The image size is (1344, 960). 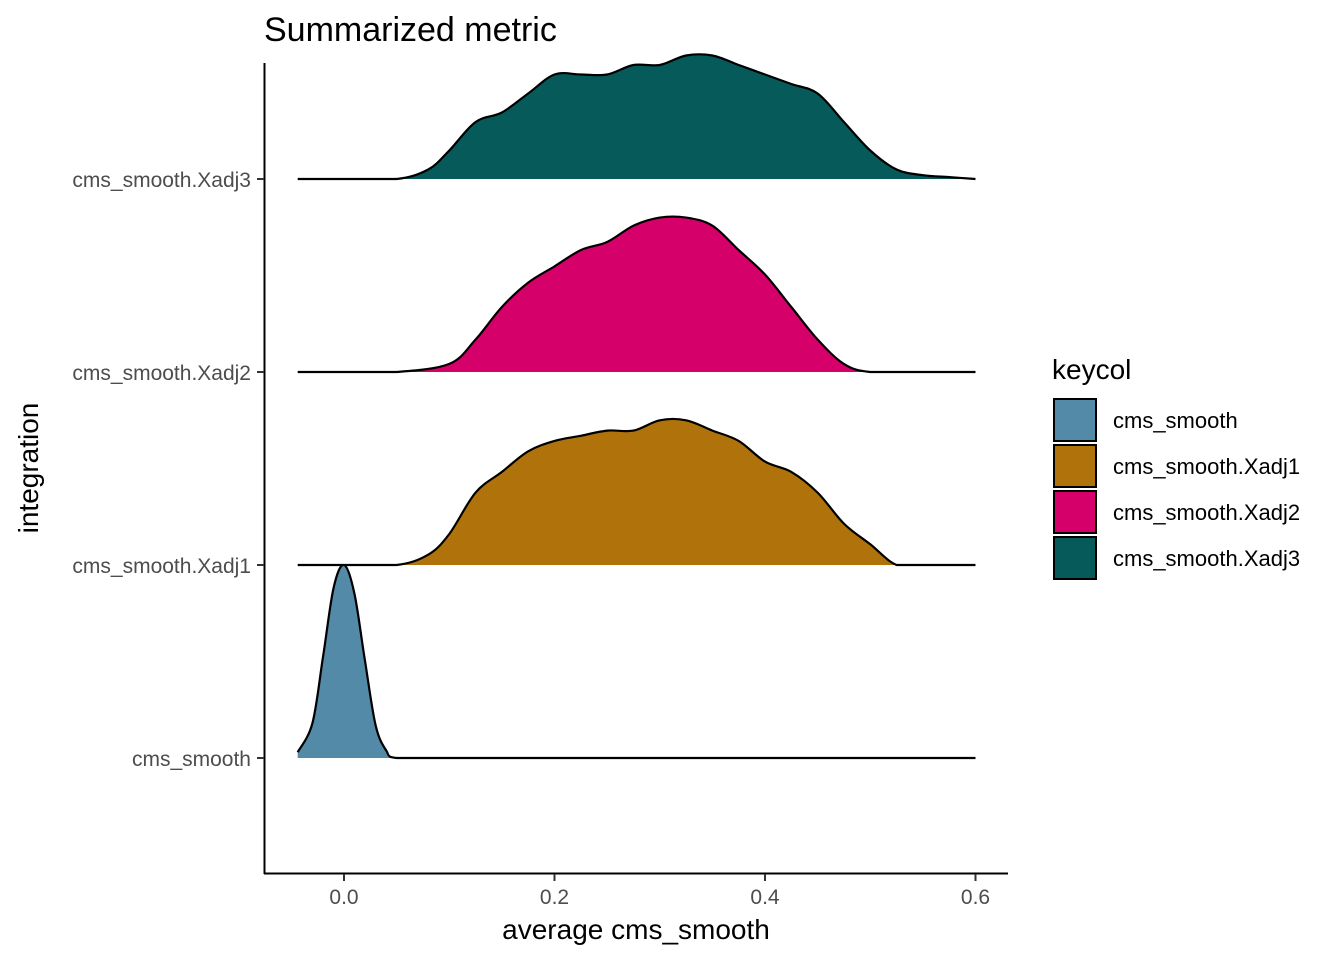 What do you see at coordinates (975, 897) in the screenshot?
I see `x-tick-label: 0.6` at bounding box center [975, 897].